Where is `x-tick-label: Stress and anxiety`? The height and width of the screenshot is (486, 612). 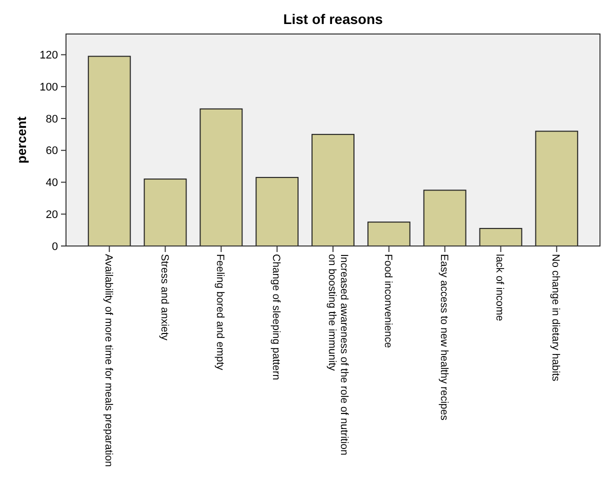 x-tick-label: Stress and anxiety is located at coordinates (164, 298).